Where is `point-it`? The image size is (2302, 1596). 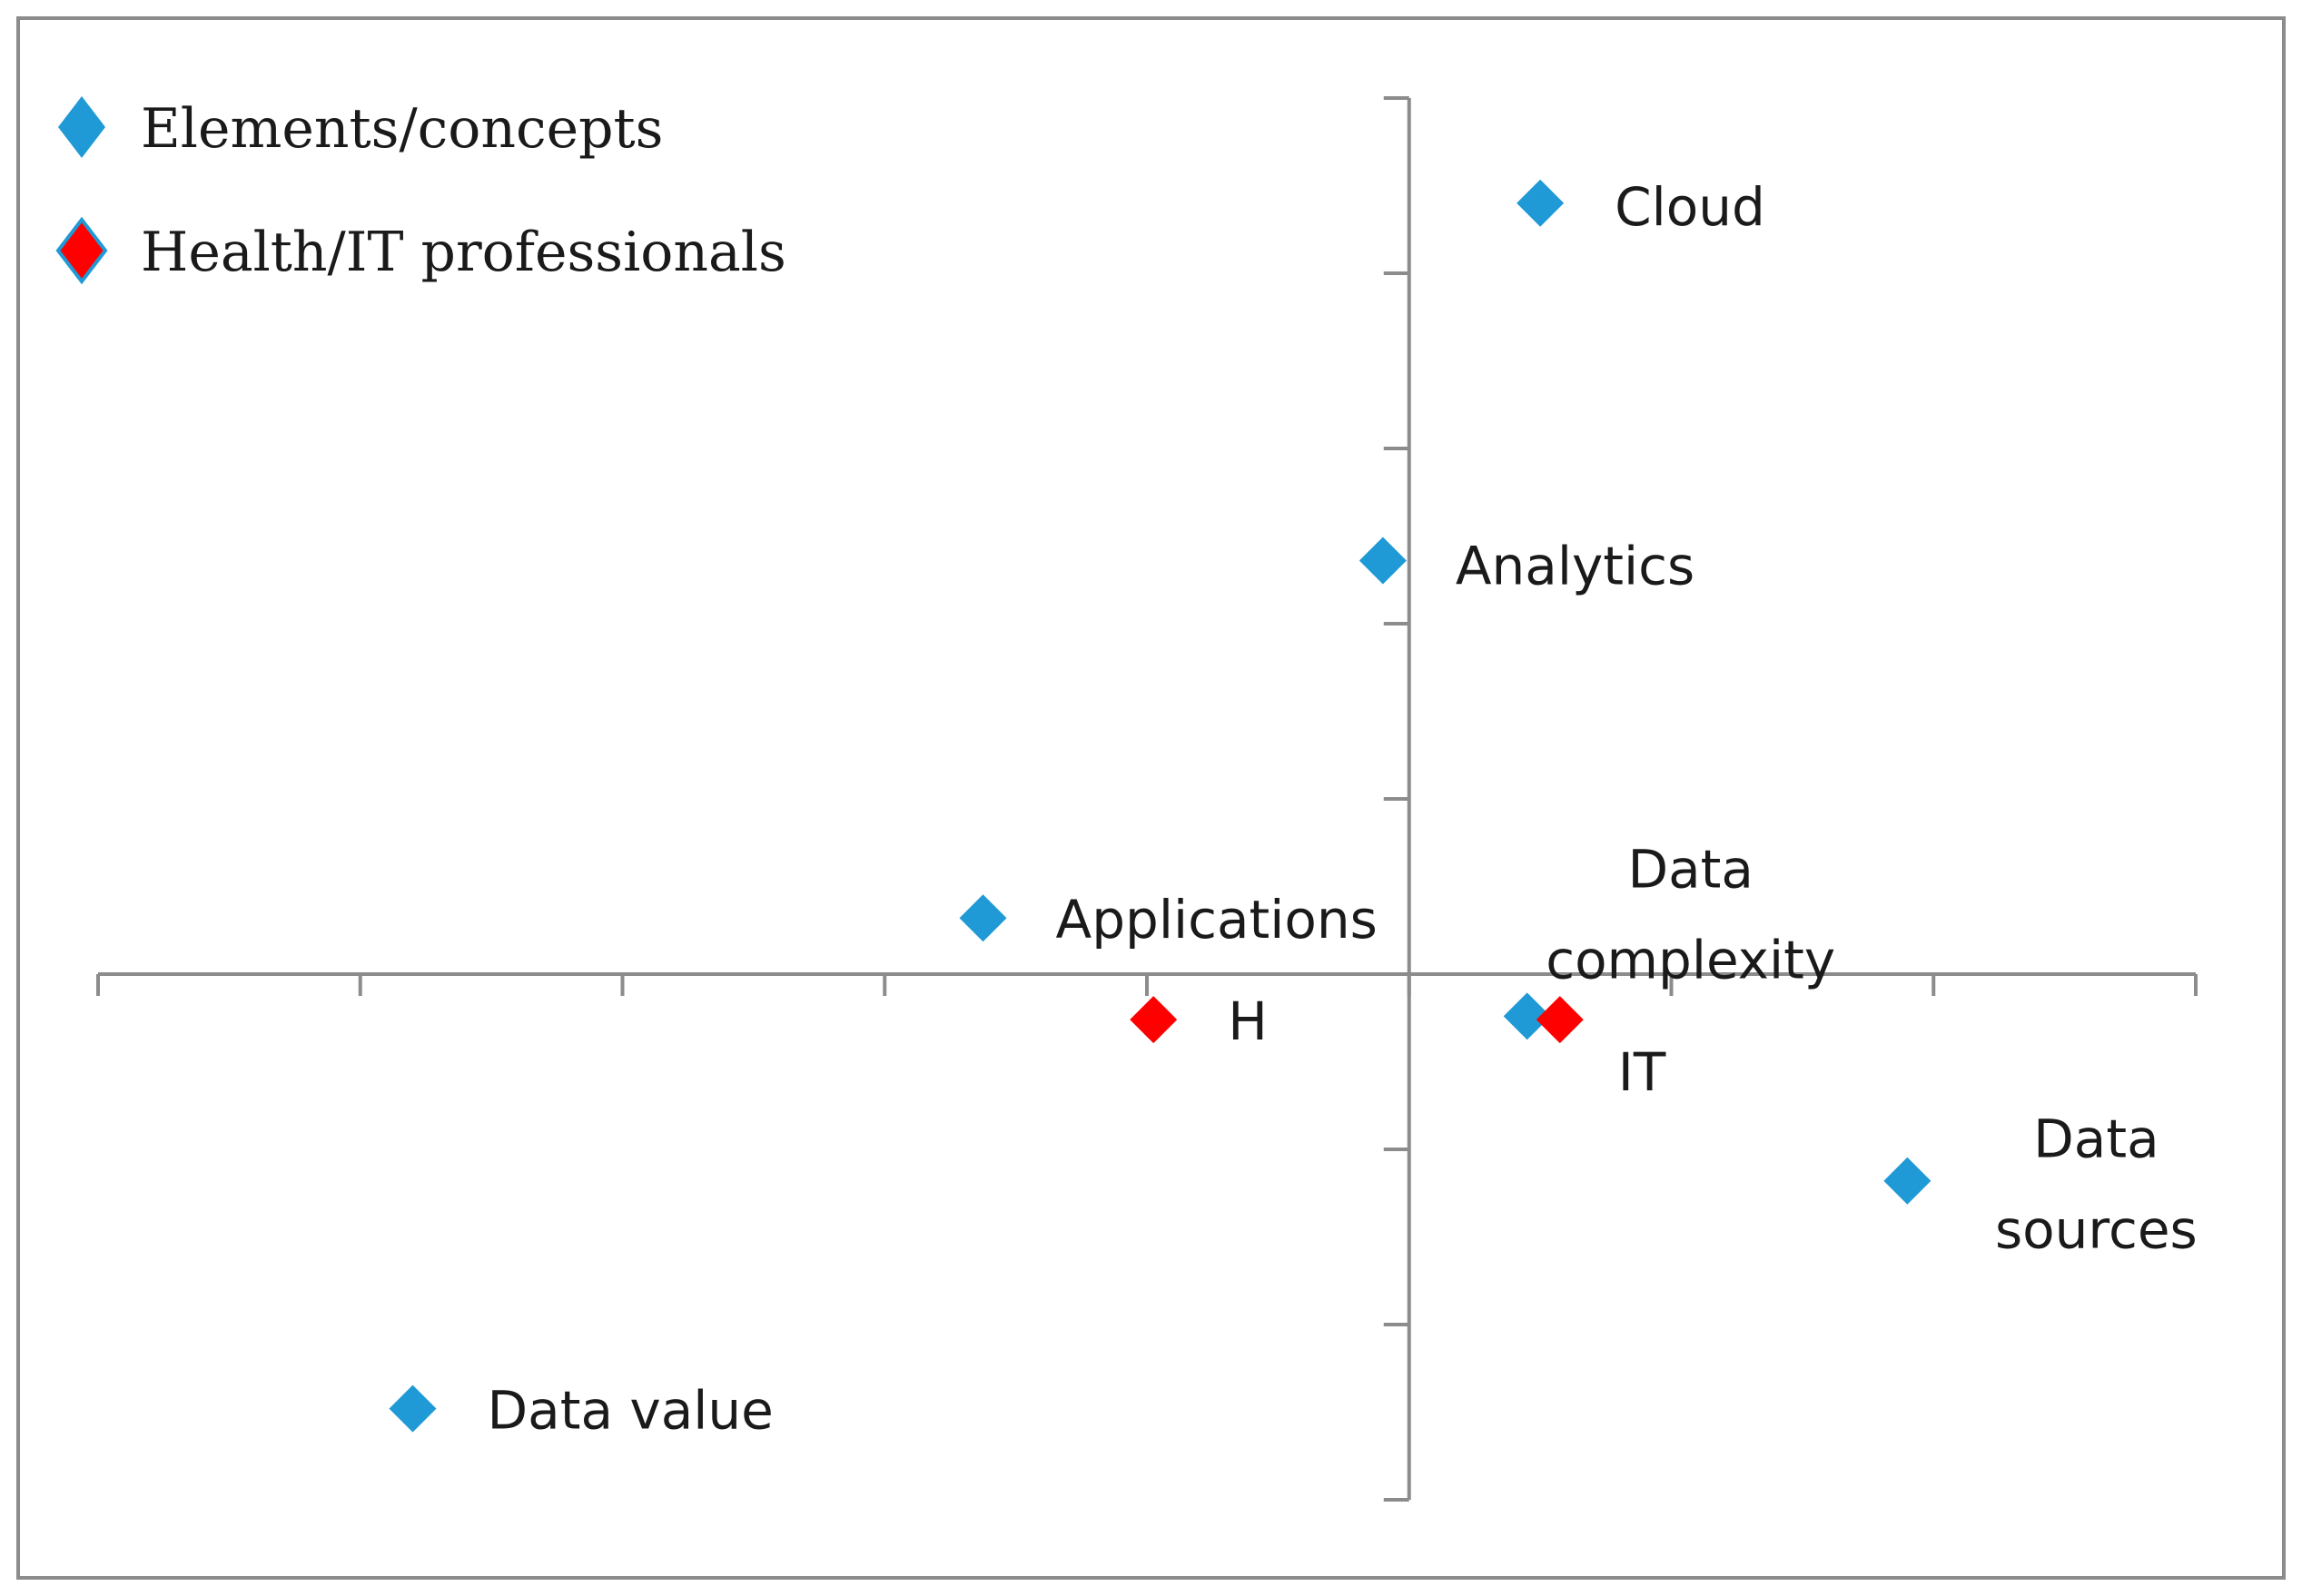 point-it is located at coordinates (1560, 1020).